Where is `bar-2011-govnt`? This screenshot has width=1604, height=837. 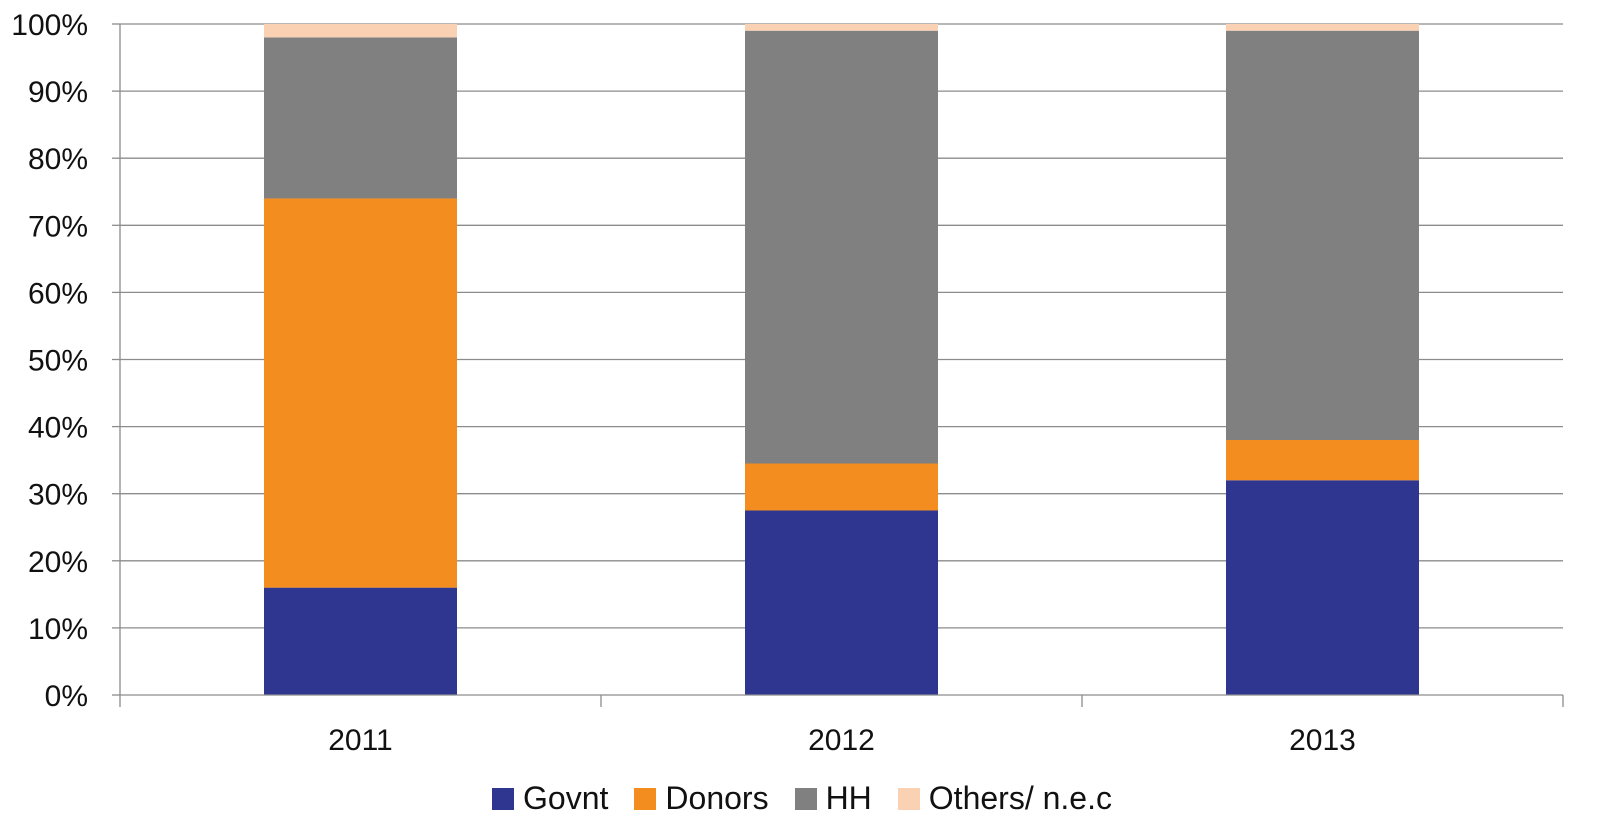 bar-2011-govnt is located at coordinates (360, 641).